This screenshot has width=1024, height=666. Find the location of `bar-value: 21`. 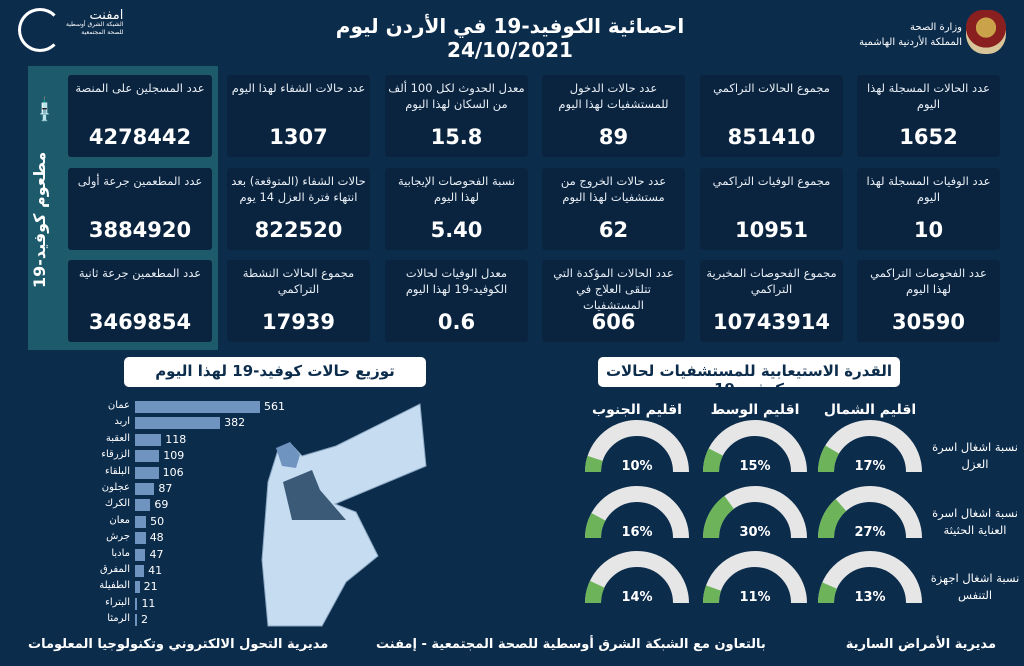

bar-value: 21 is located at coordinates (150, 587).